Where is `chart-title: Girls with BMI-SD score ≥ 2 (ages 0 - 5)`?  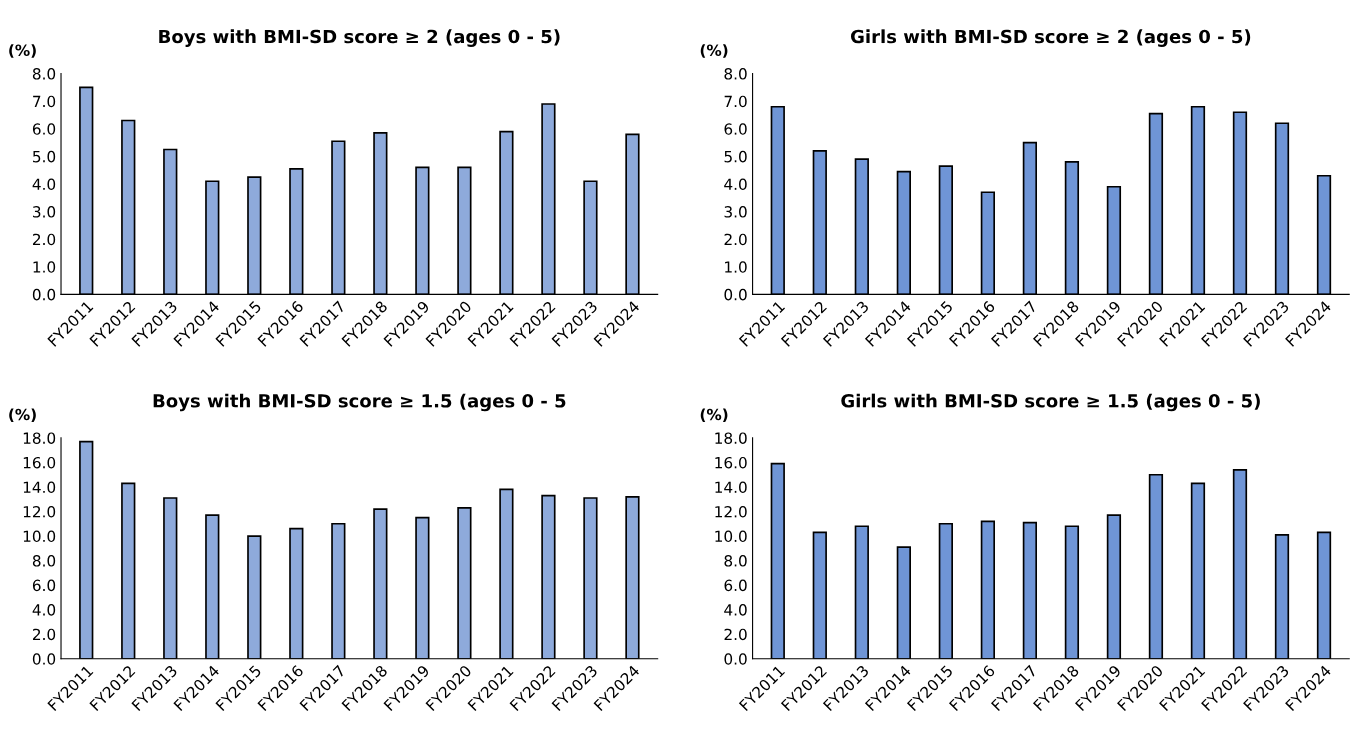
chart-title: Girls with BMI-SD score ≥ 2 (ages 0 - 5) is located at coordinates (1050, 38).